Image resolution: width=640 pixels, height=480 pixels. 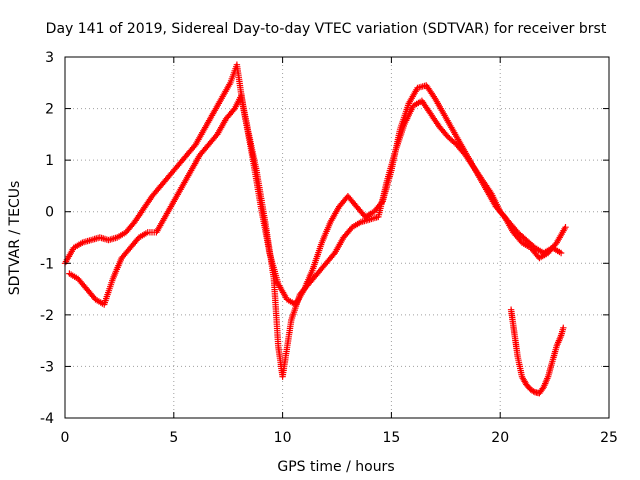 I want to click on y-axis-label: SDTVAR / TECUs, so click(x=15, y=238).